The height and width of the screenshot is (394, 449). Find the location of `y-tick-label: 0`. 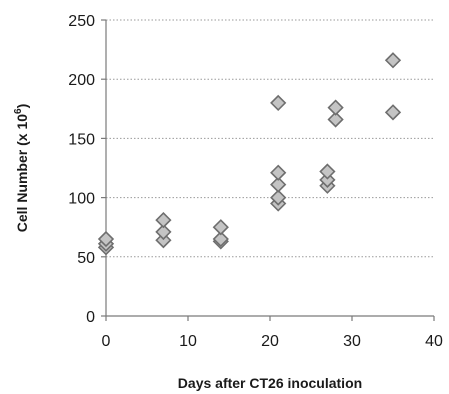

y-tick-label: 0 is located at coordinates (90, 317).